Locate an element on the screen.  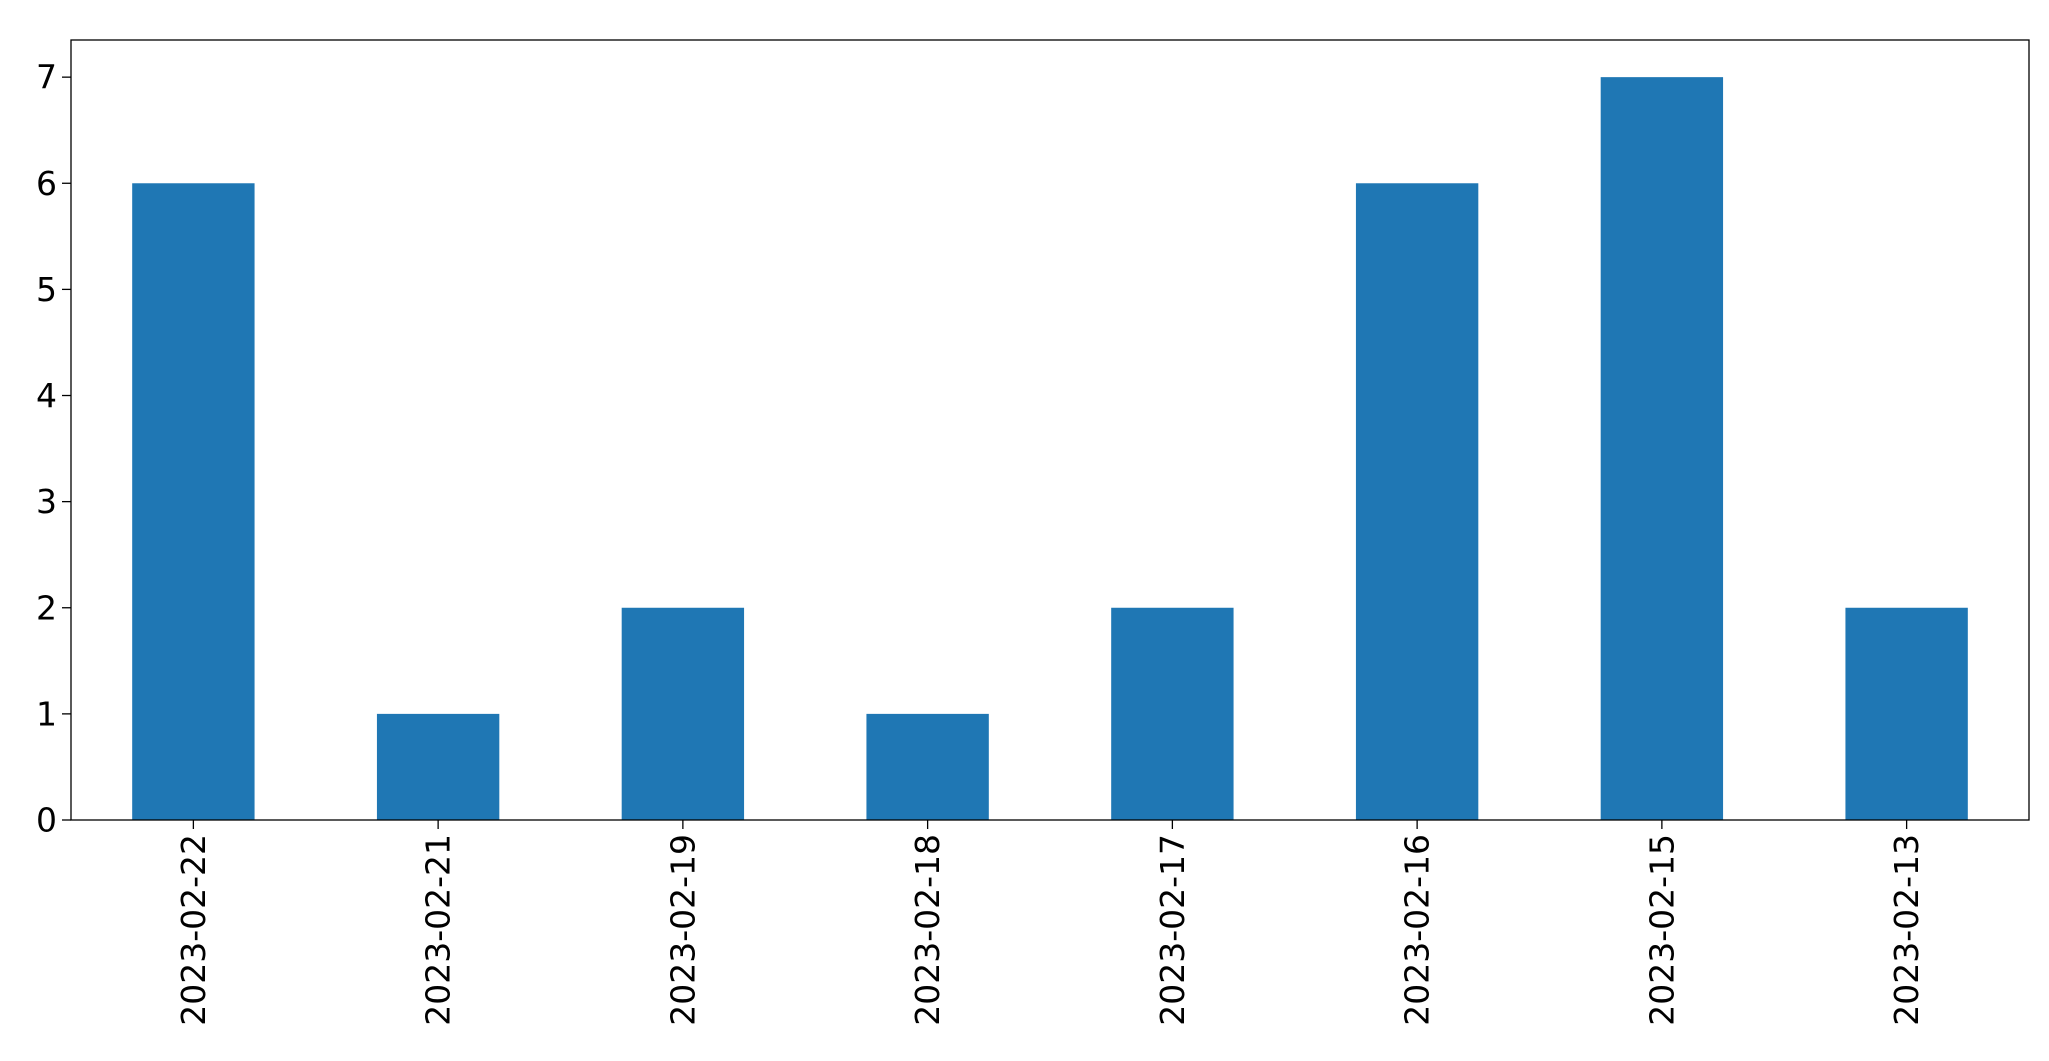
y-tick-label: 4 is located at coordinates (46, 395).